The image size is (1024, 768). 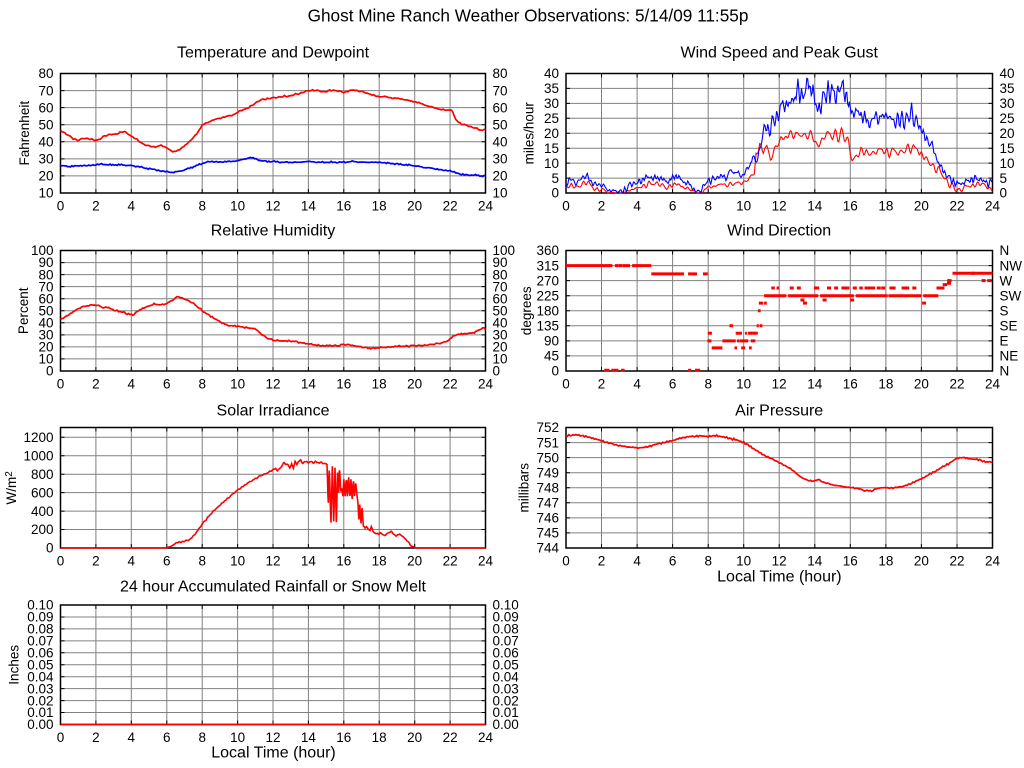 What do you see at coordinates (42, 250) in the screenshot?
I see `svg-text: 100` at bounding box center [42, 250].